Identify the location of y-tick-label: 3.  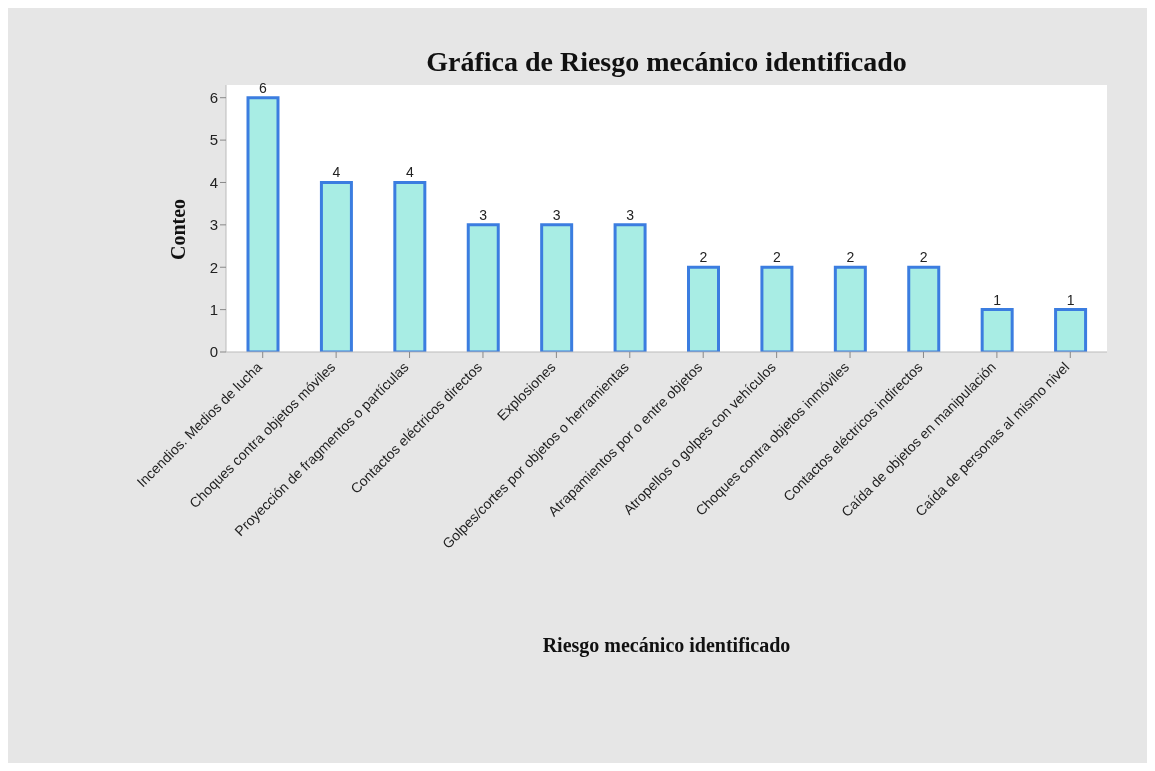
(213, 225).